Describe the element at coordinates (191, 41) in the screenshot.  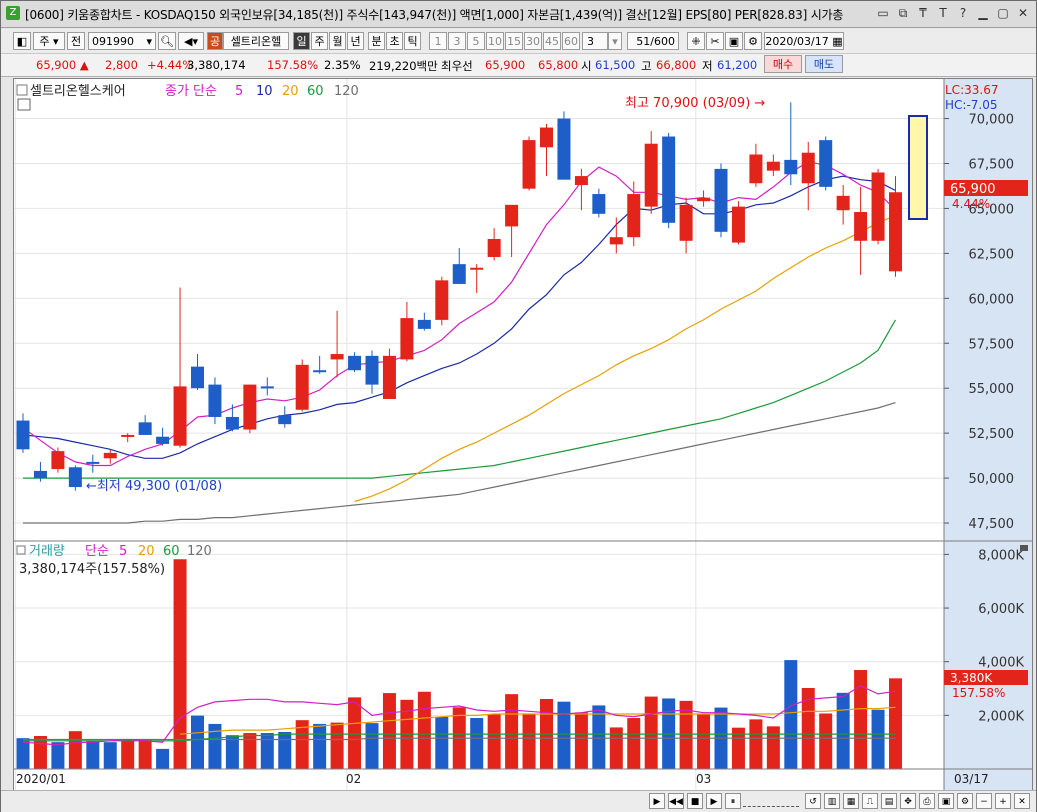
I see `sound-icon: ◀▾` at that location.